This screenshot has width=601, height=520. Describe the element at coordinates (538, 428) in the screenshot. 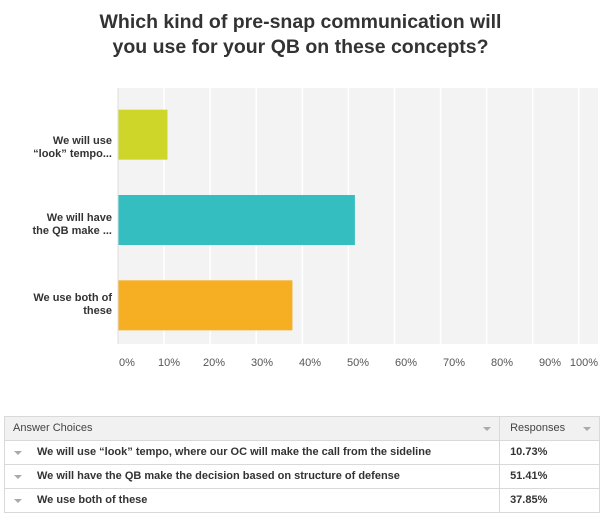

I see `responses-header-label: Responses` at that location.